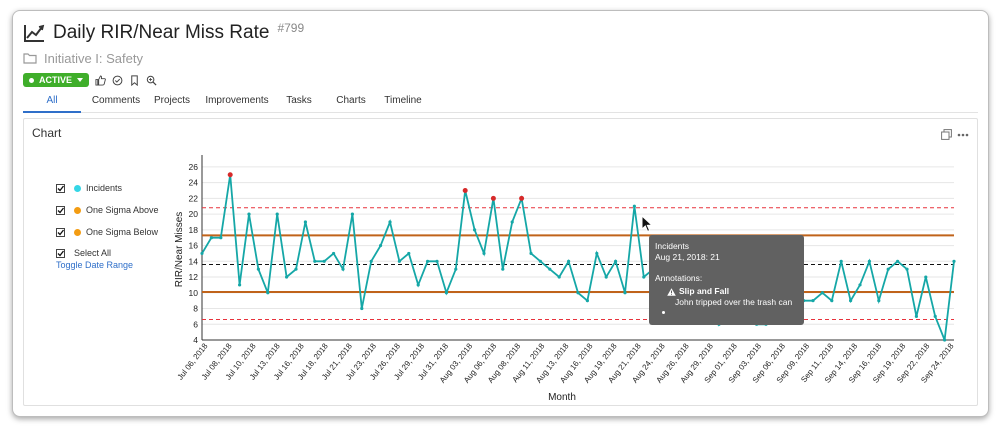 The height and width of the screenshot is (430, 1001). Describe the element at coordinates (351, 100) in the screenshot. I see `tab-charts: Charts` at that location.